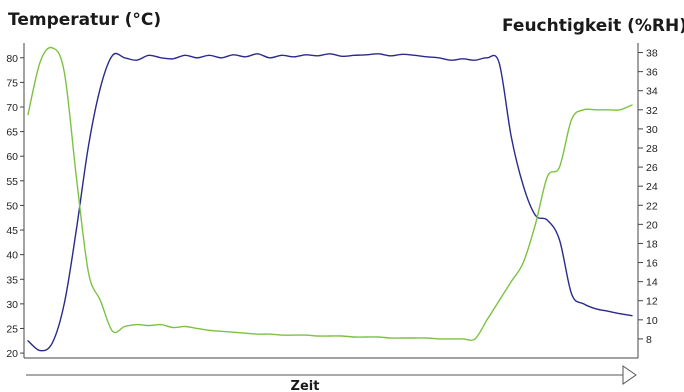 This screenshot has height=392, width=684. I want to click on left-tick-label: 70, so click(12, 108).